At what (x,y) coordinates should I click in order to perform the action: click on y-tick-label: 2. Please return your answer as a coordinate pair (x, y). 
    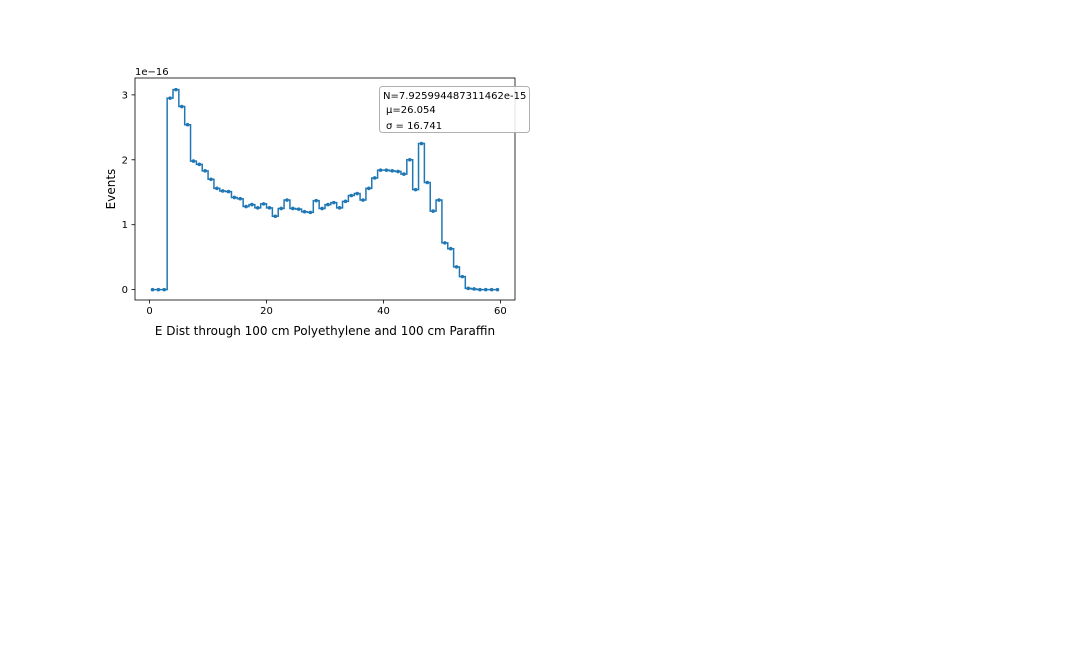
    Looking at the image, I should click on (125, 160).